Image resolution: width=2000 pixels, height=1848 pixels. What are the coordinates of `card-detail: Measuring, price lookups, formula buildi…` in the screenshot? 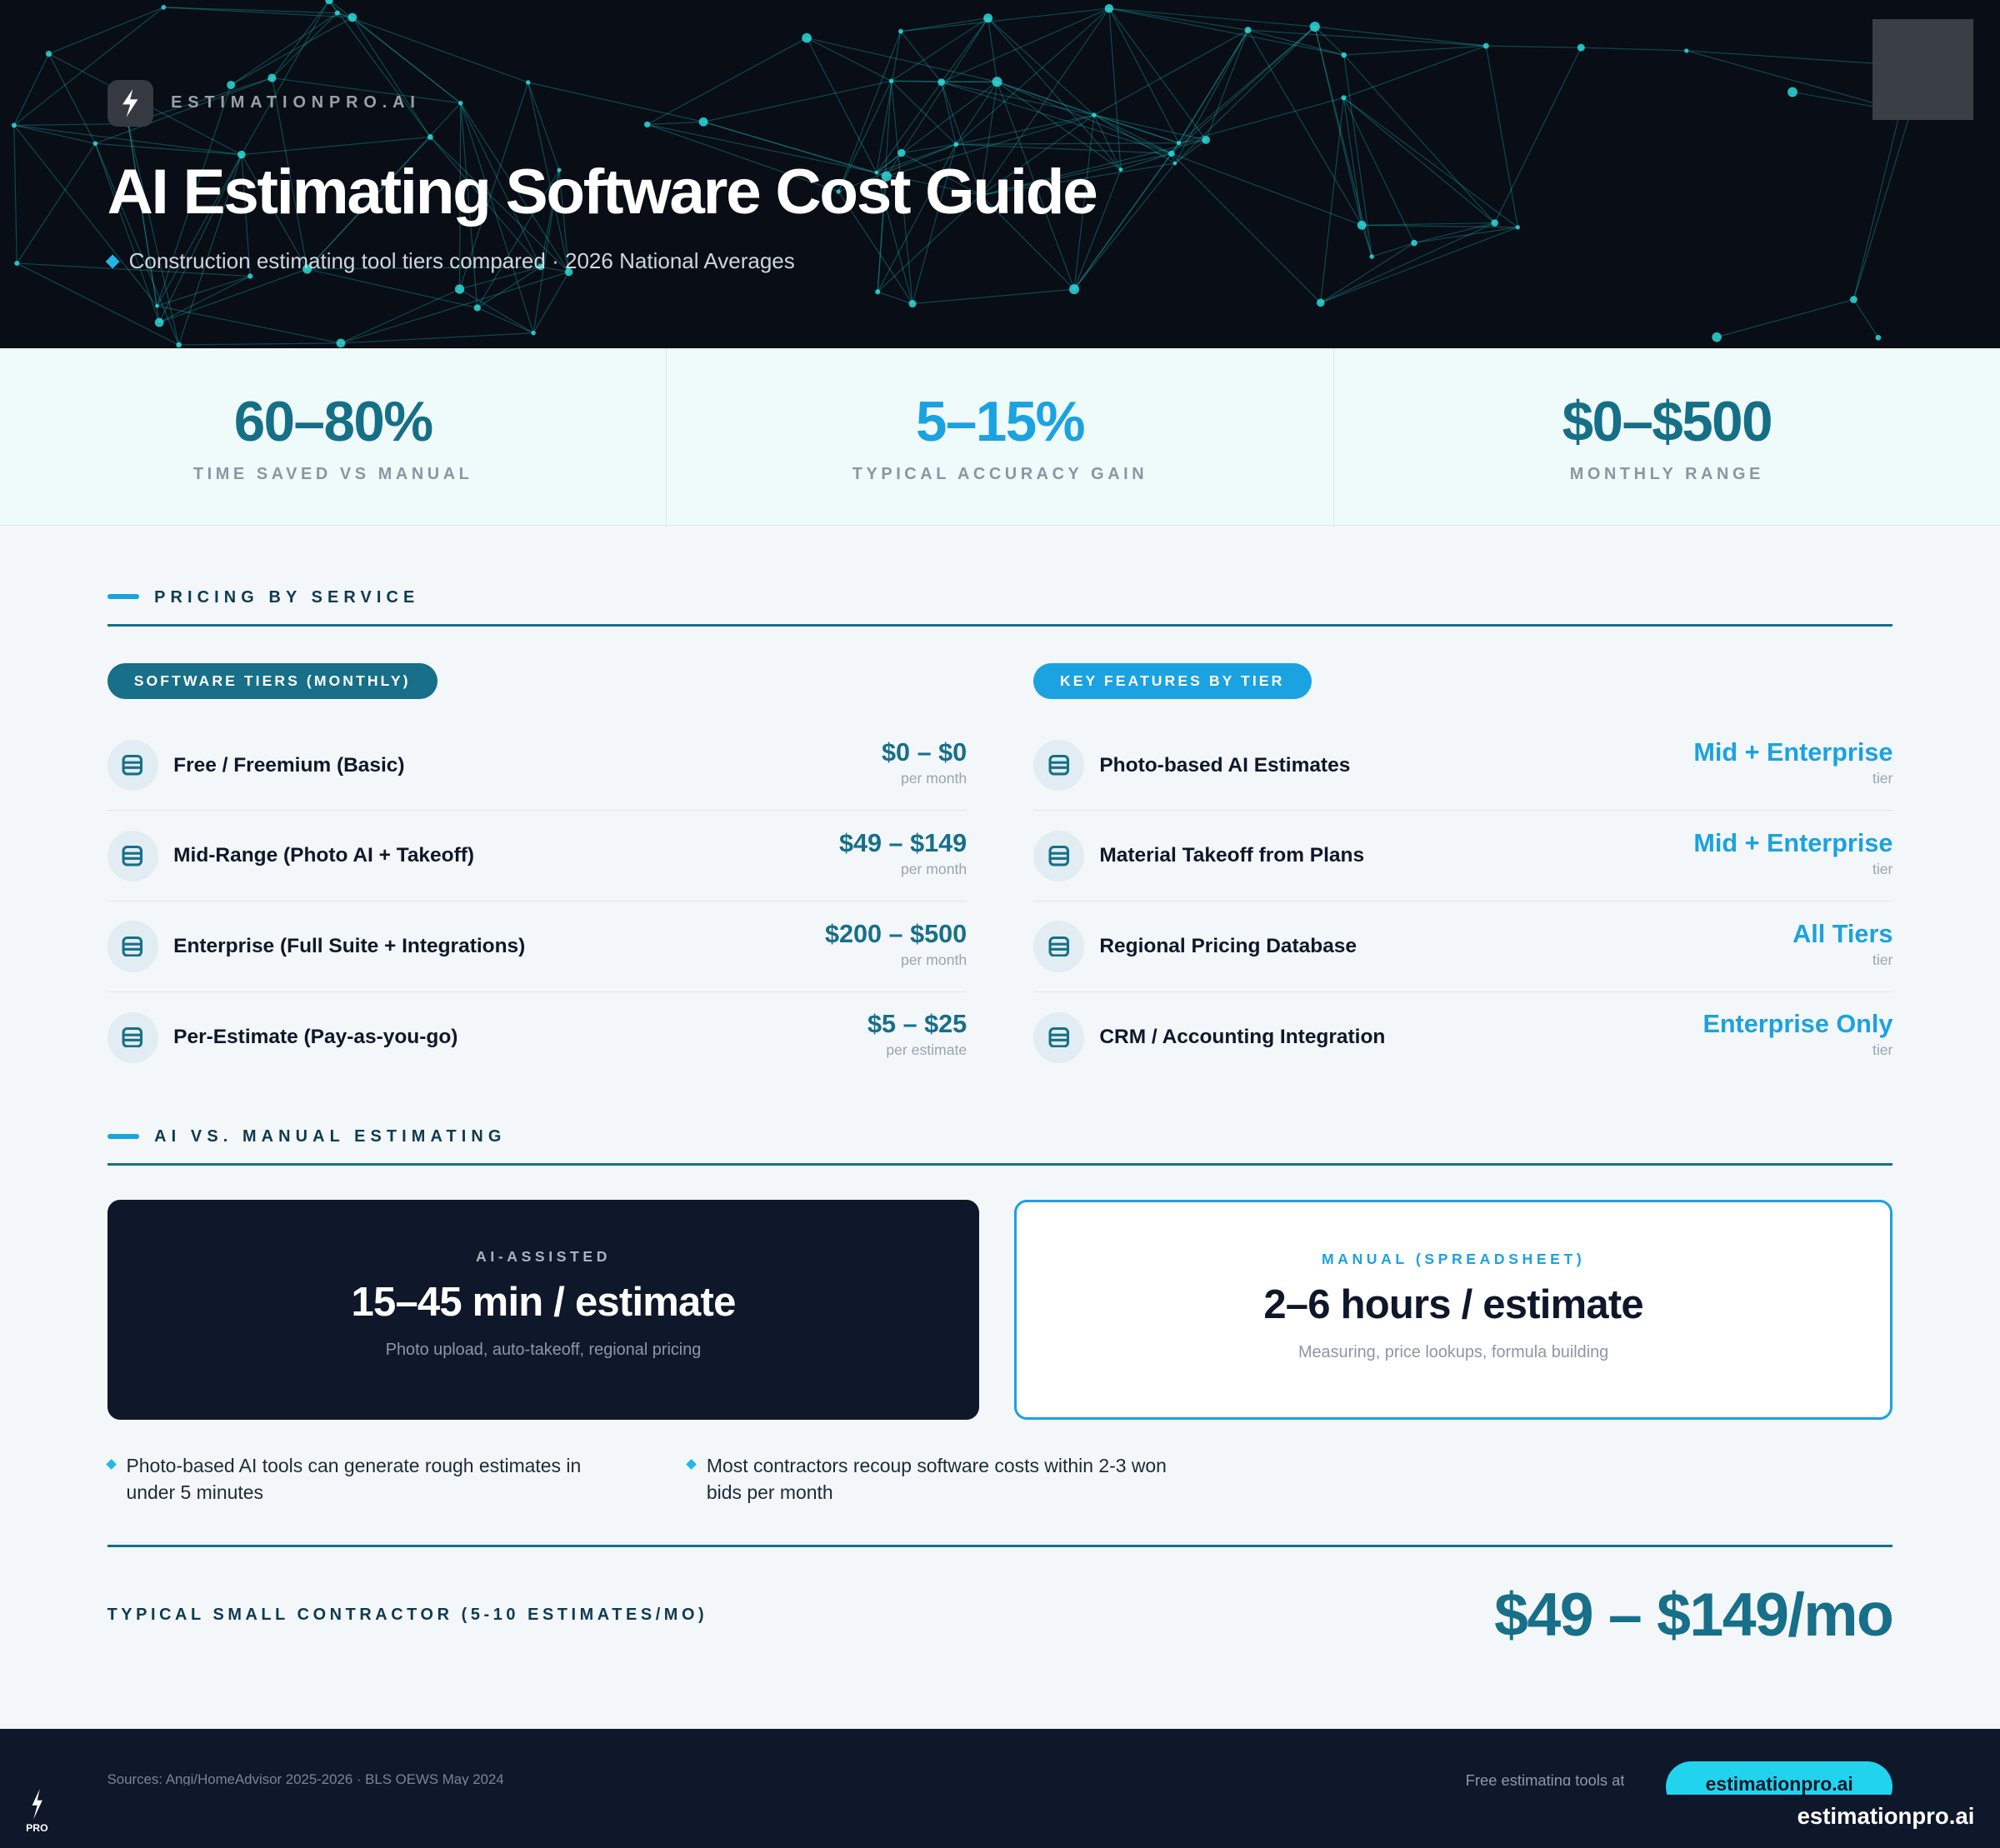 It's located at (1453, 1353).